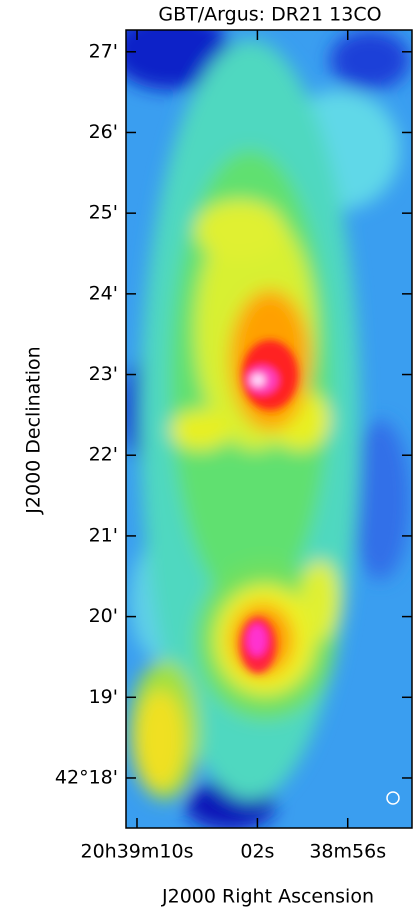 This screenshot has height=915, width=415. What do you see at coordinates (269, 15) in the screenshot?
I see `chart-title: GBT/Argus: DR21 13CO` at bounding box center [269, 15].